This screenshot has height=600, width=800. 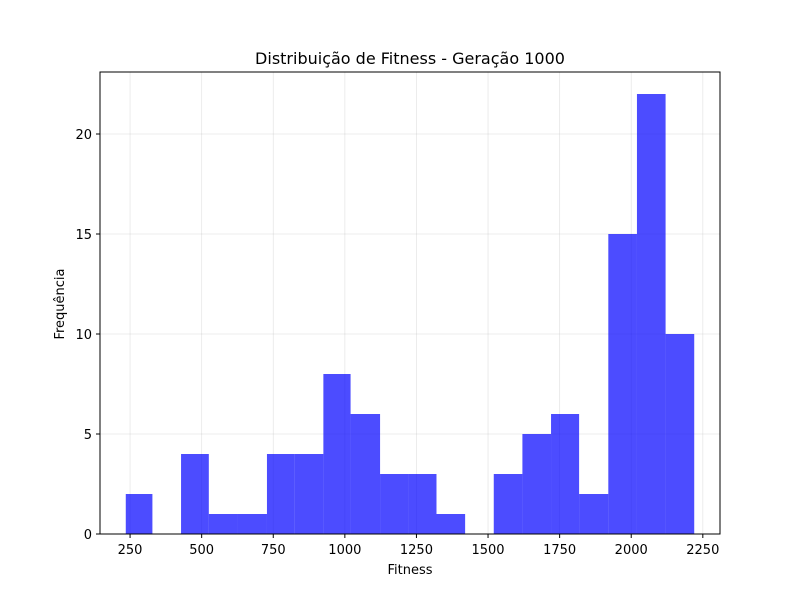 I want to click on x-tick-label: 1250, so click(x=416, y=550).